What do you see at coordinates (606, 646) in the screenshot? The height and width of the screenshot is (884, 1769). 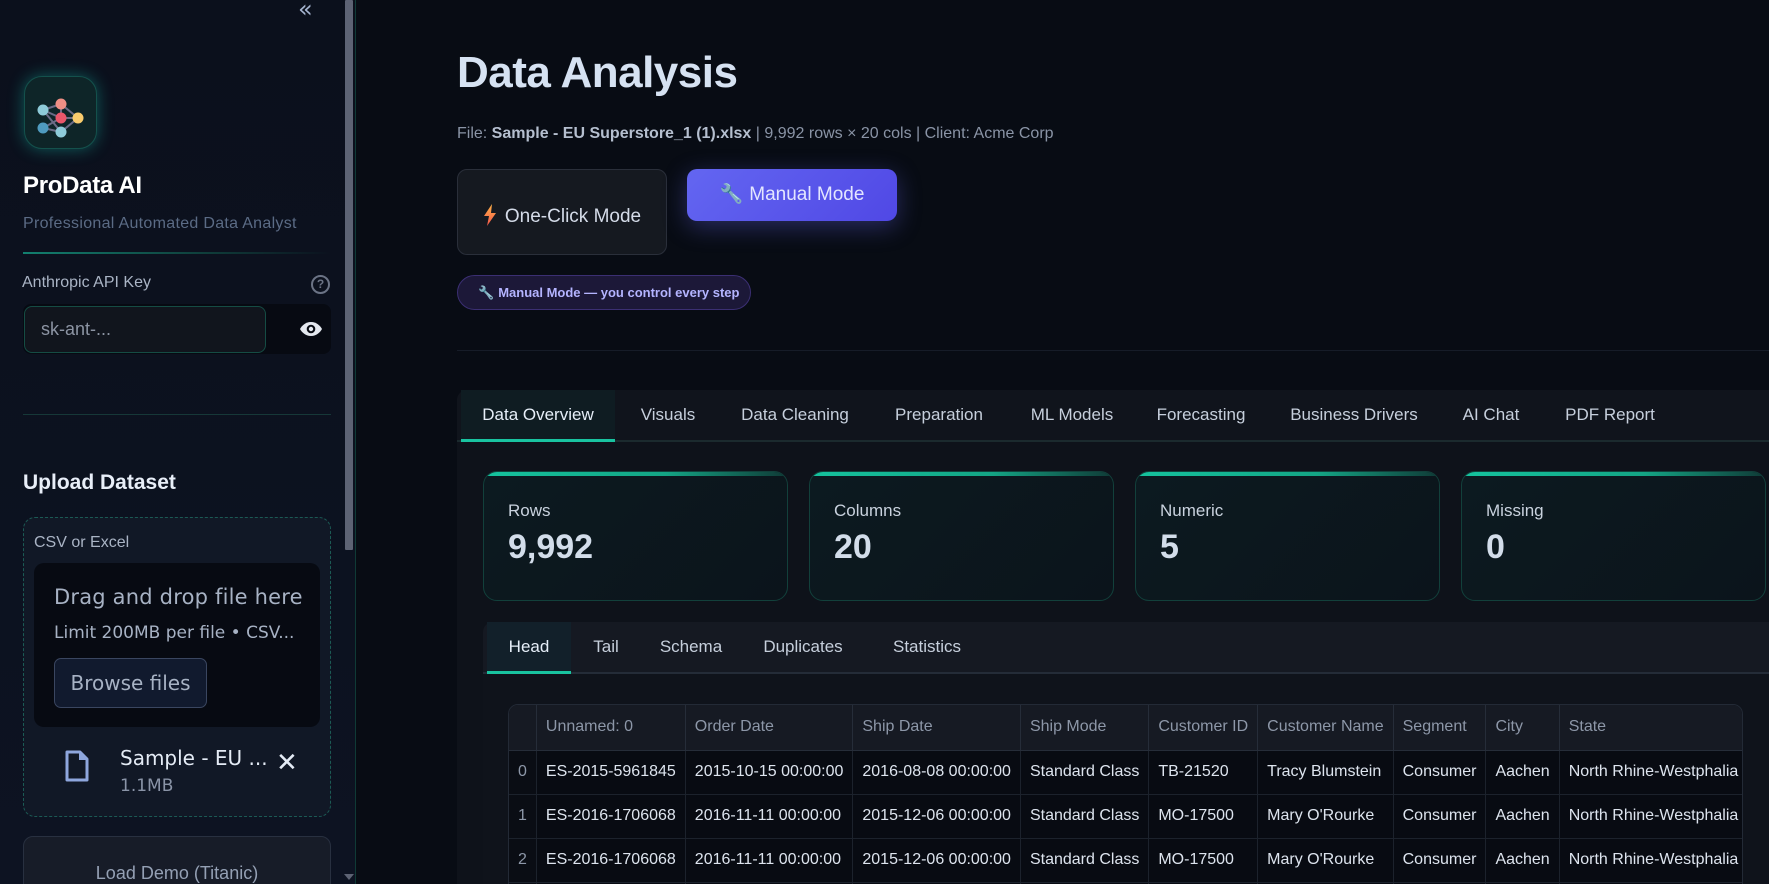 I see `subtab-tail: Tail` at bounding box center [606, 646].